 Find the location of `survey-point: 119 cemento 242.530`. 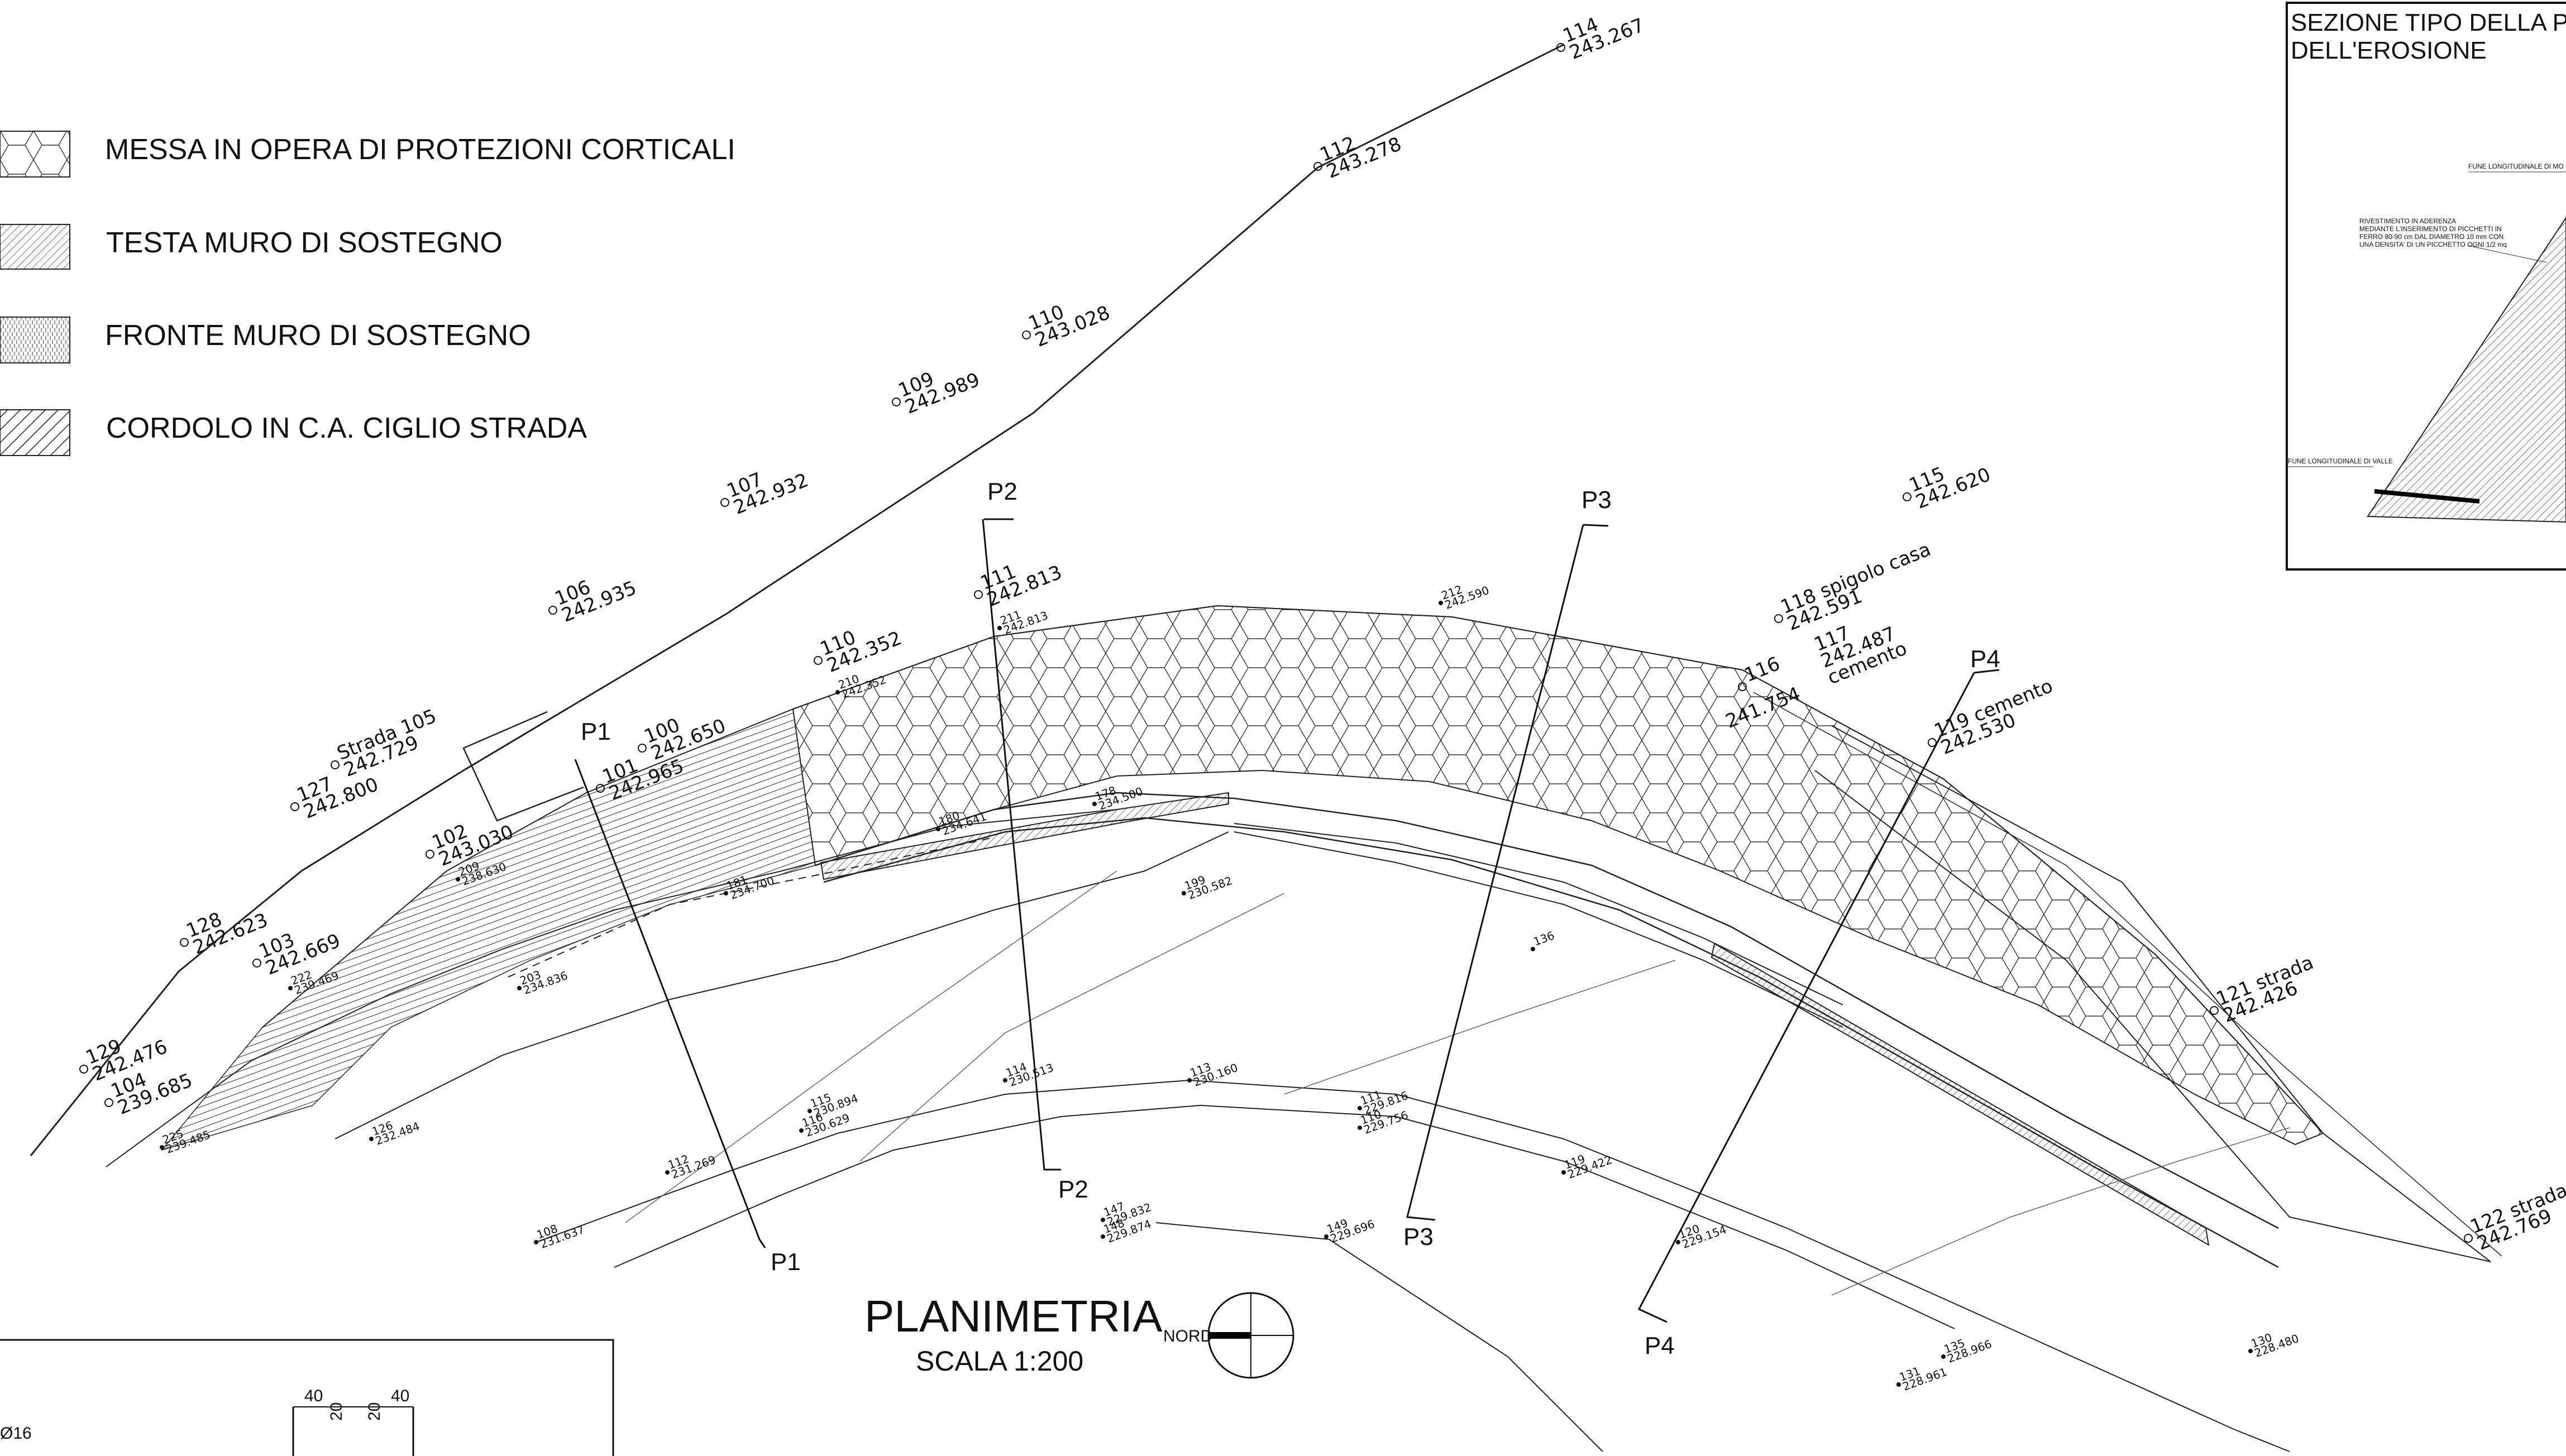

survey-point: 119 cemento 242.530 is located at coordinates (1992, 717).